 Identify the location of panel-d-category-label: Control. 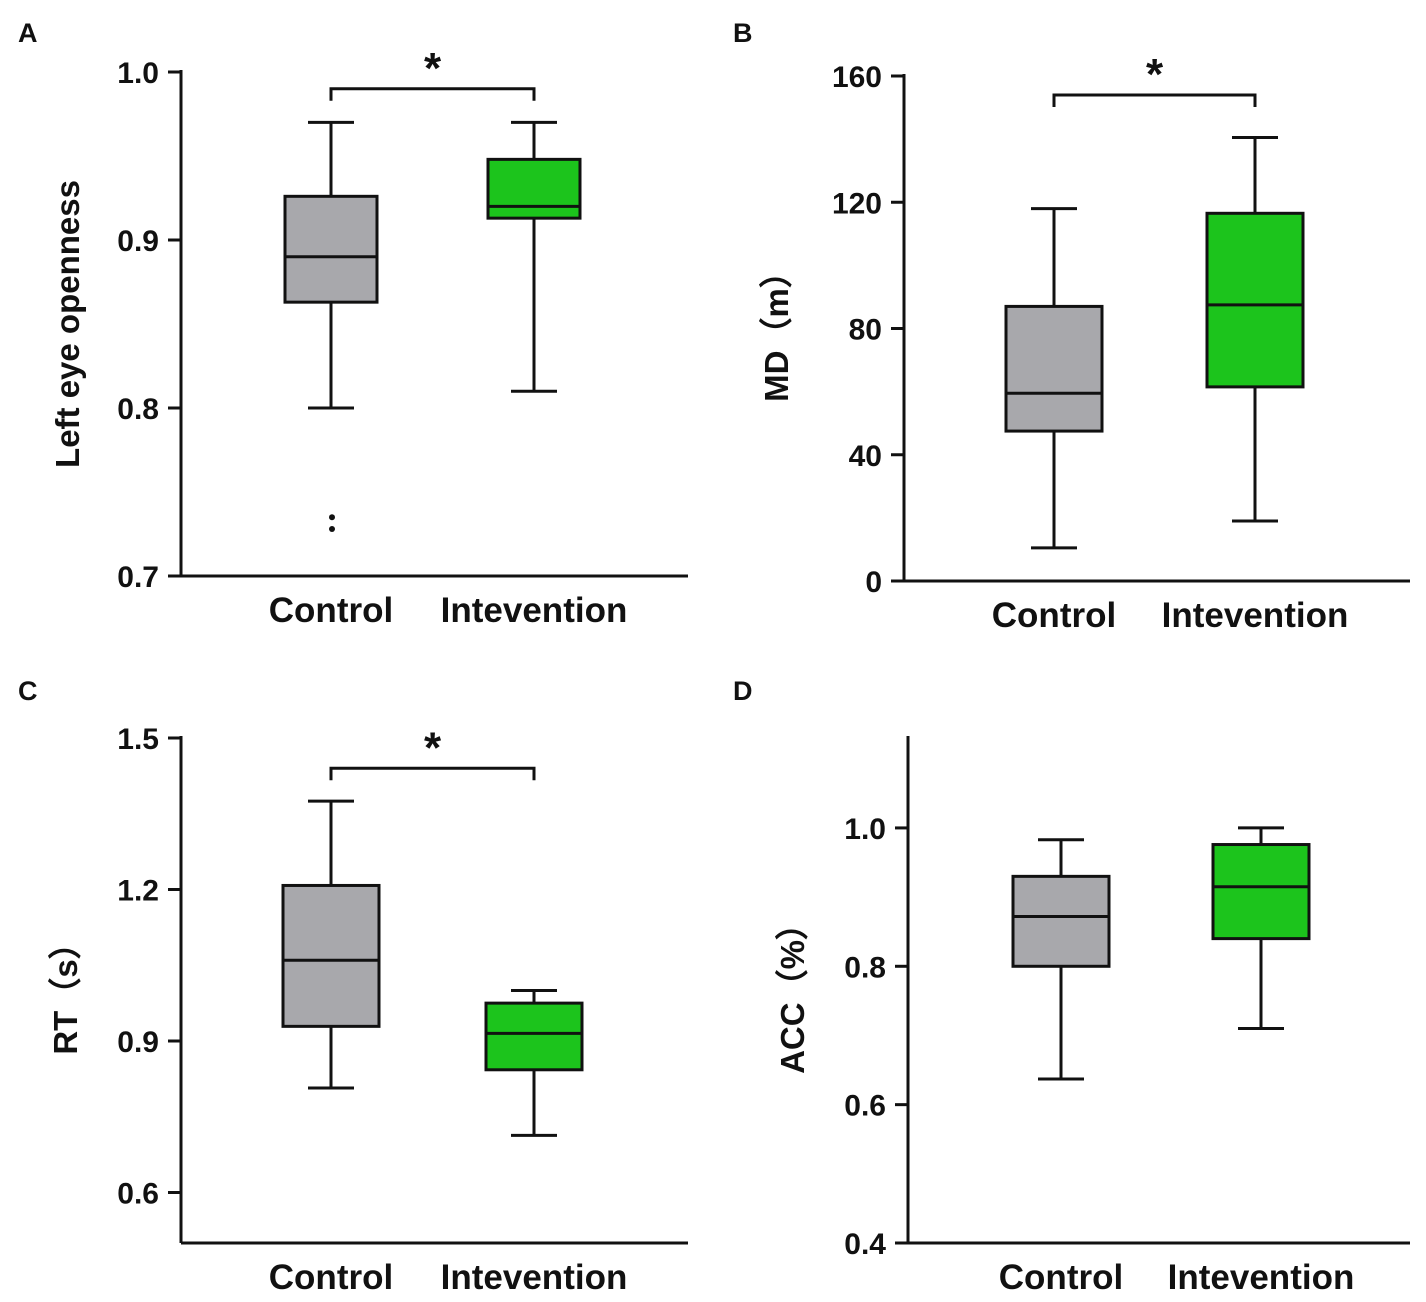
(1061, 1277).